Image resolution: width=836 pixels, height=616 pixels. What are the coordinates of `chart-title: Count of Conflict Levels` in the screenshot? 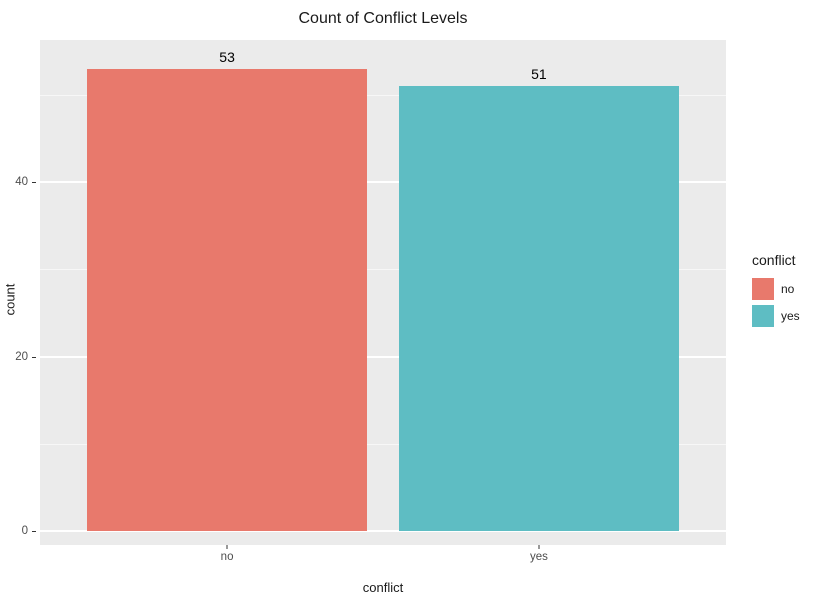 It's located at (383, 18).